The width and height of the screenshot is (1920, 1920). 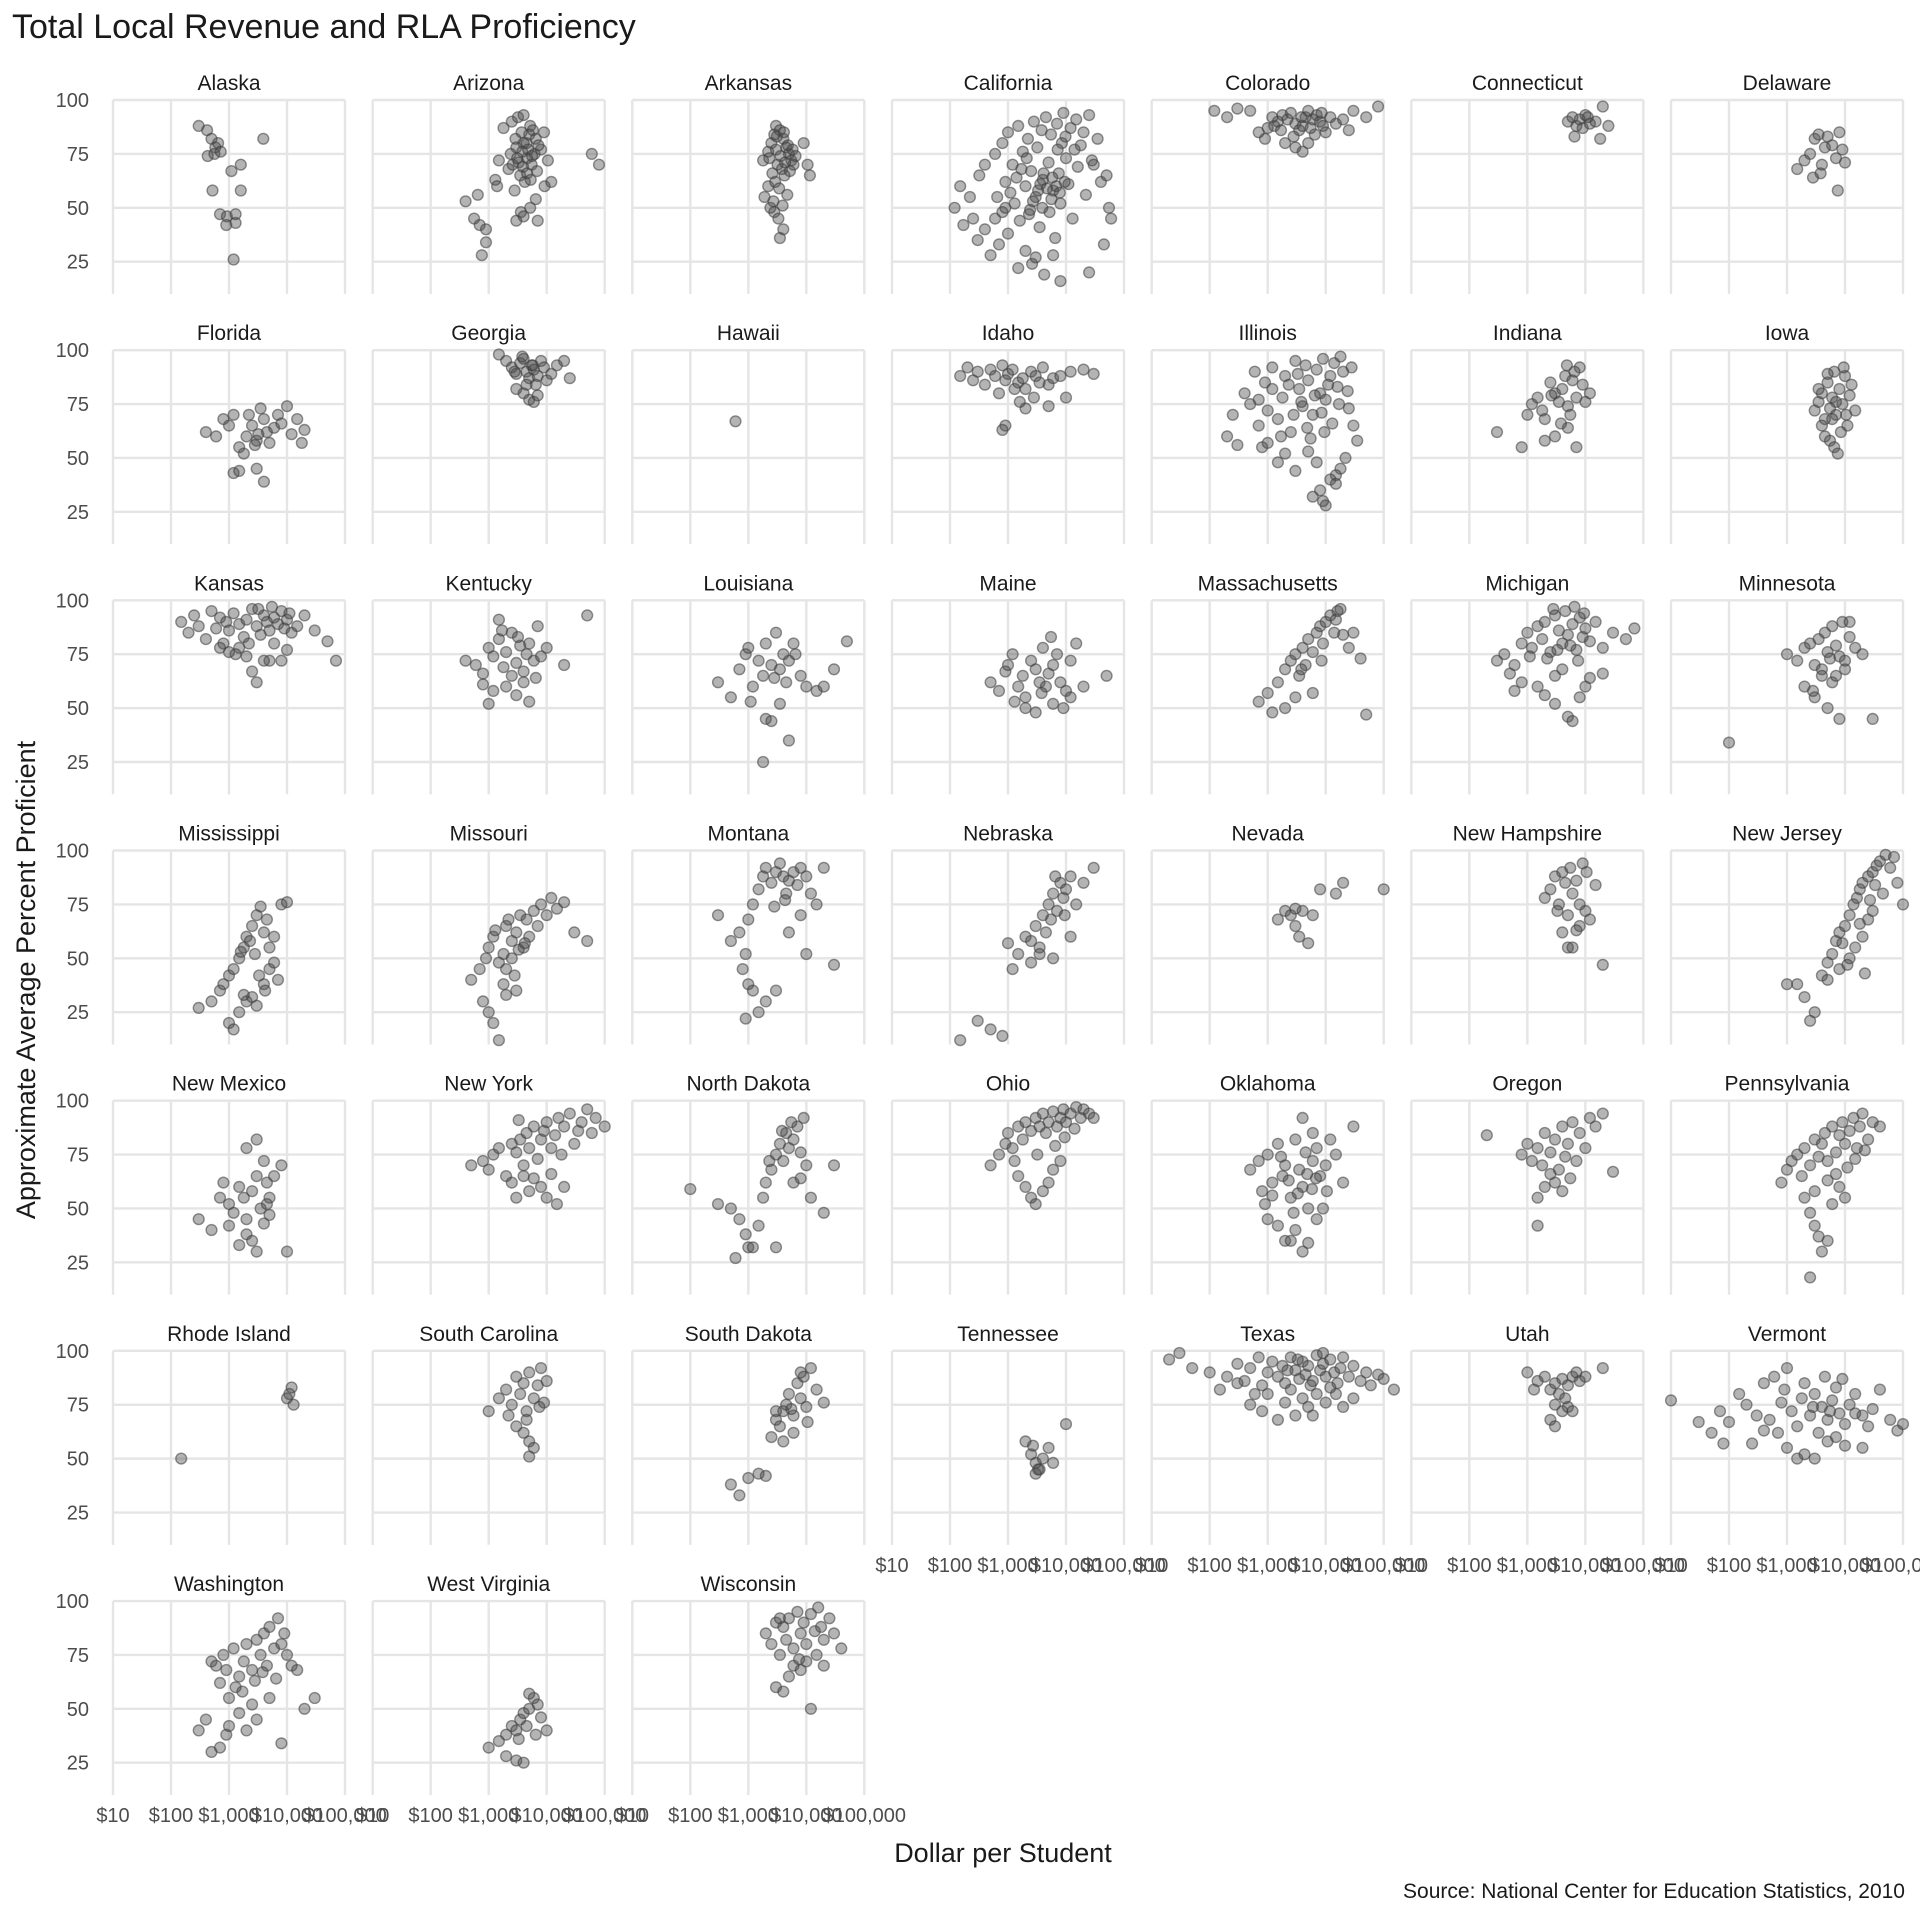 What do you see at coordinates (78, 655) in the screenshot?
I see `y-tick-label: 75` at bounding box center [78, 655].